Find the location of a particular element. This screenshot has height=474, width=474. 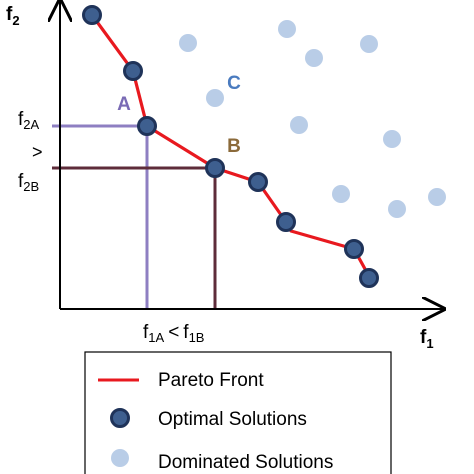

f2b-label: f2B is located at coordinates (28, 182).